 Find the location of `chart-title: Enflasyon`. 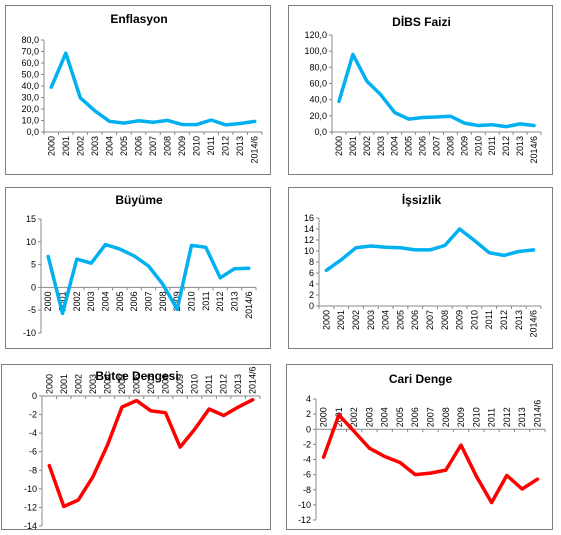

chart-title: Enflasyon is located at coordinates (138, 19).